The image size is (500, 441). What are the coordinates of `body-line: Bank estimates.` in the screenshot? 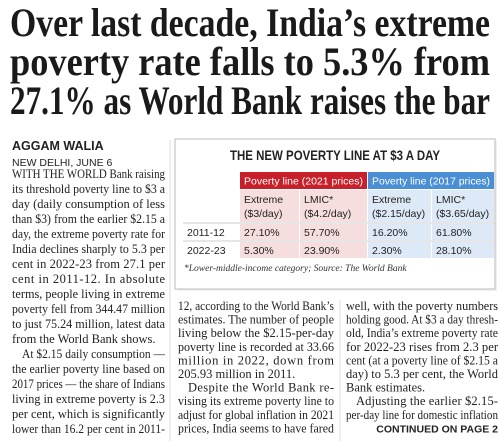 It's located at (385, 388).